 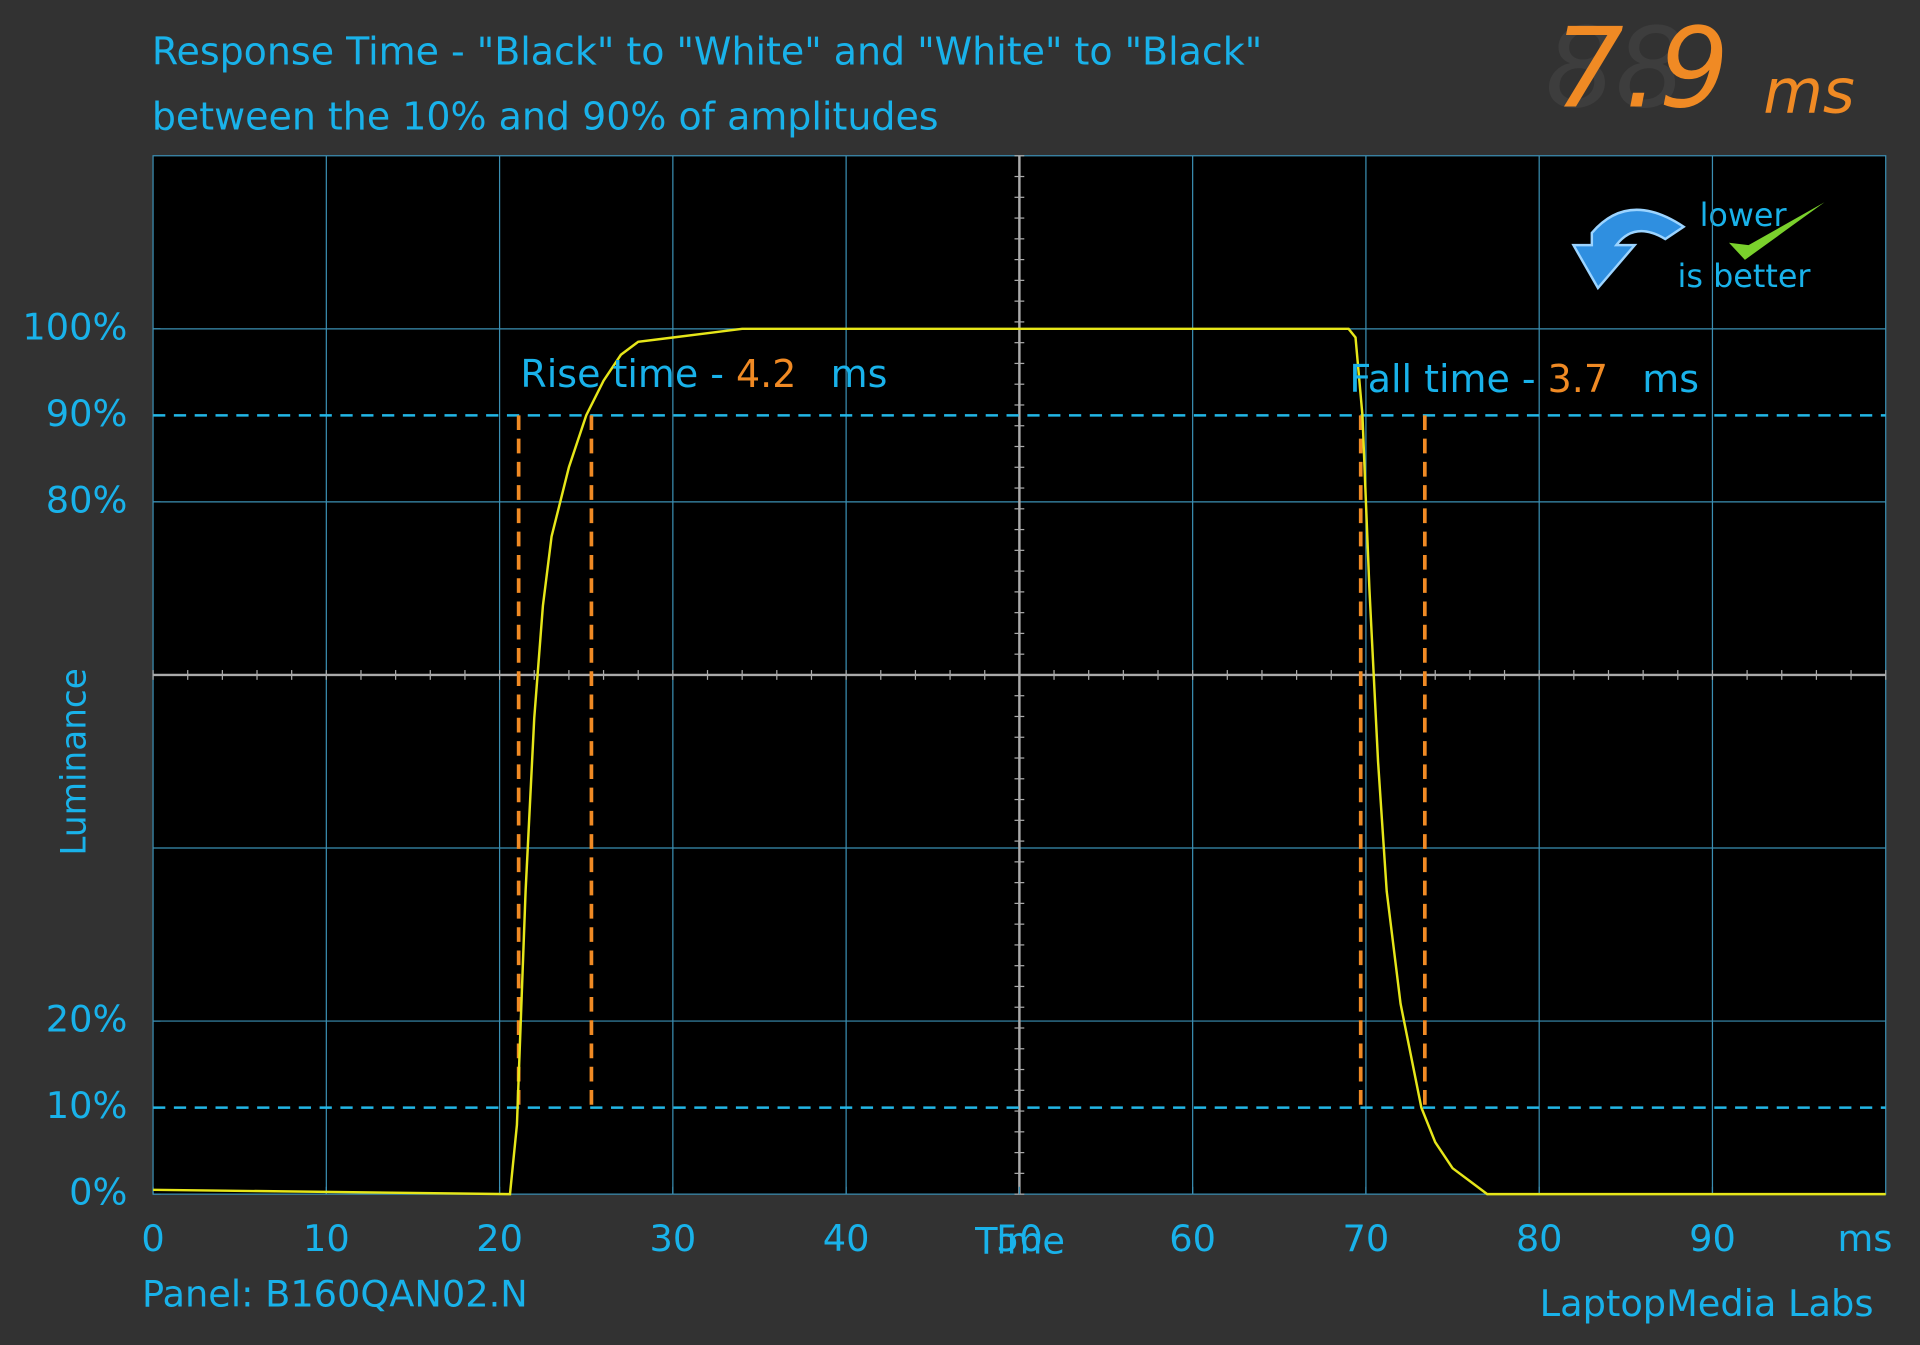 I want to click on x-unit: ms, so click(x=1864, y=1238).